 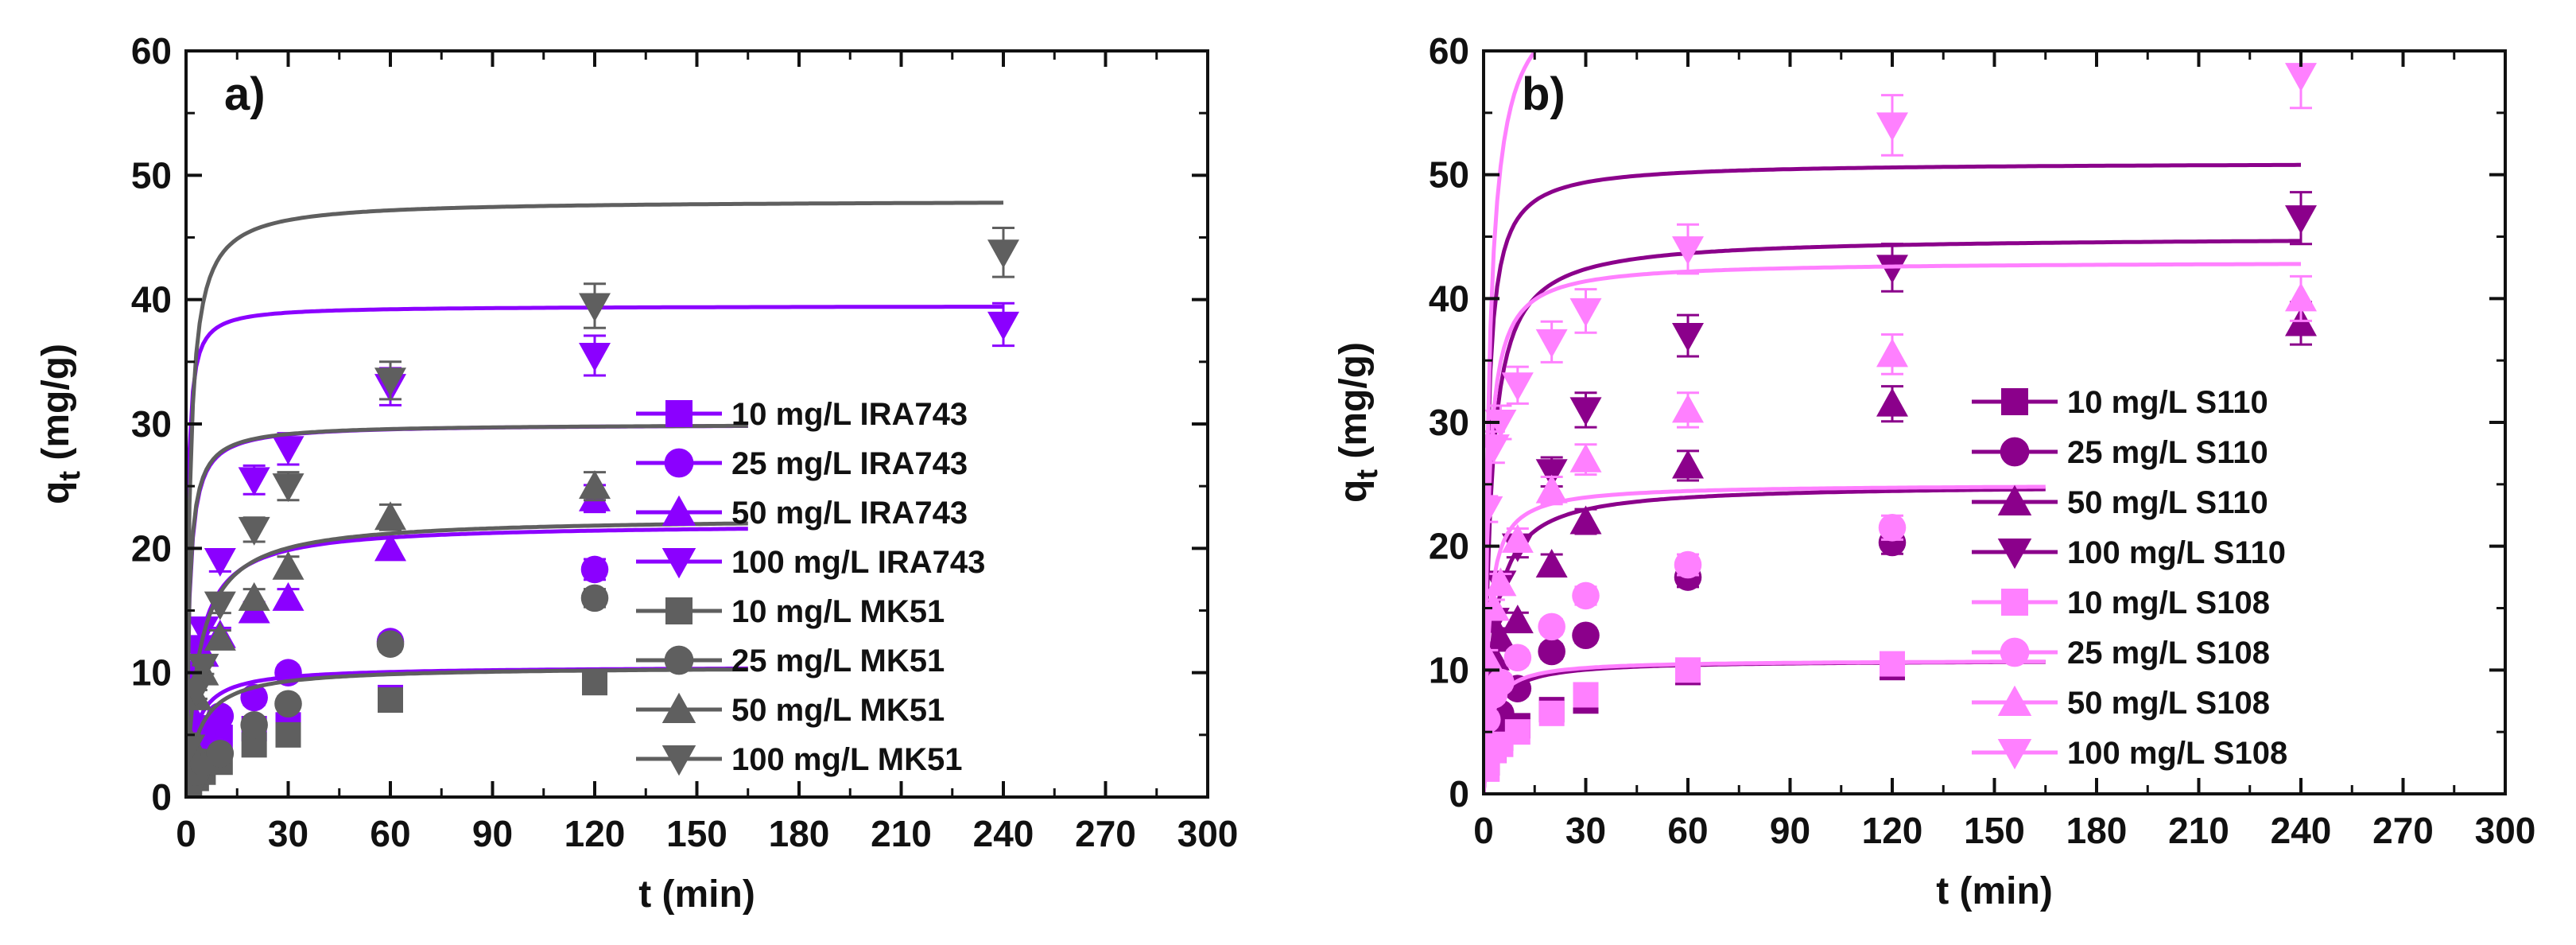 What do you see at coordinates (1449, 298) in the screenshot?
I see `y-tick-label: 40` at bounding box center [1449, 298].